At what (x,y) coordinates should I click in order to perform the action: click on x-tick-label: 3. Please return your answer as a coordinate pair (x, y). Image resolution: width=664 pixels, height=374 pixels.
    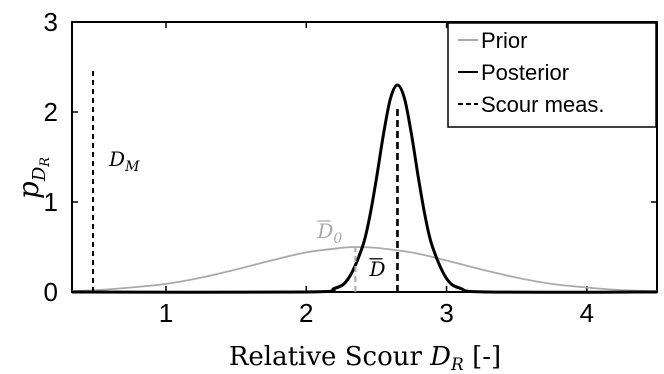
    Looking at the image, I should click on (446, 313).